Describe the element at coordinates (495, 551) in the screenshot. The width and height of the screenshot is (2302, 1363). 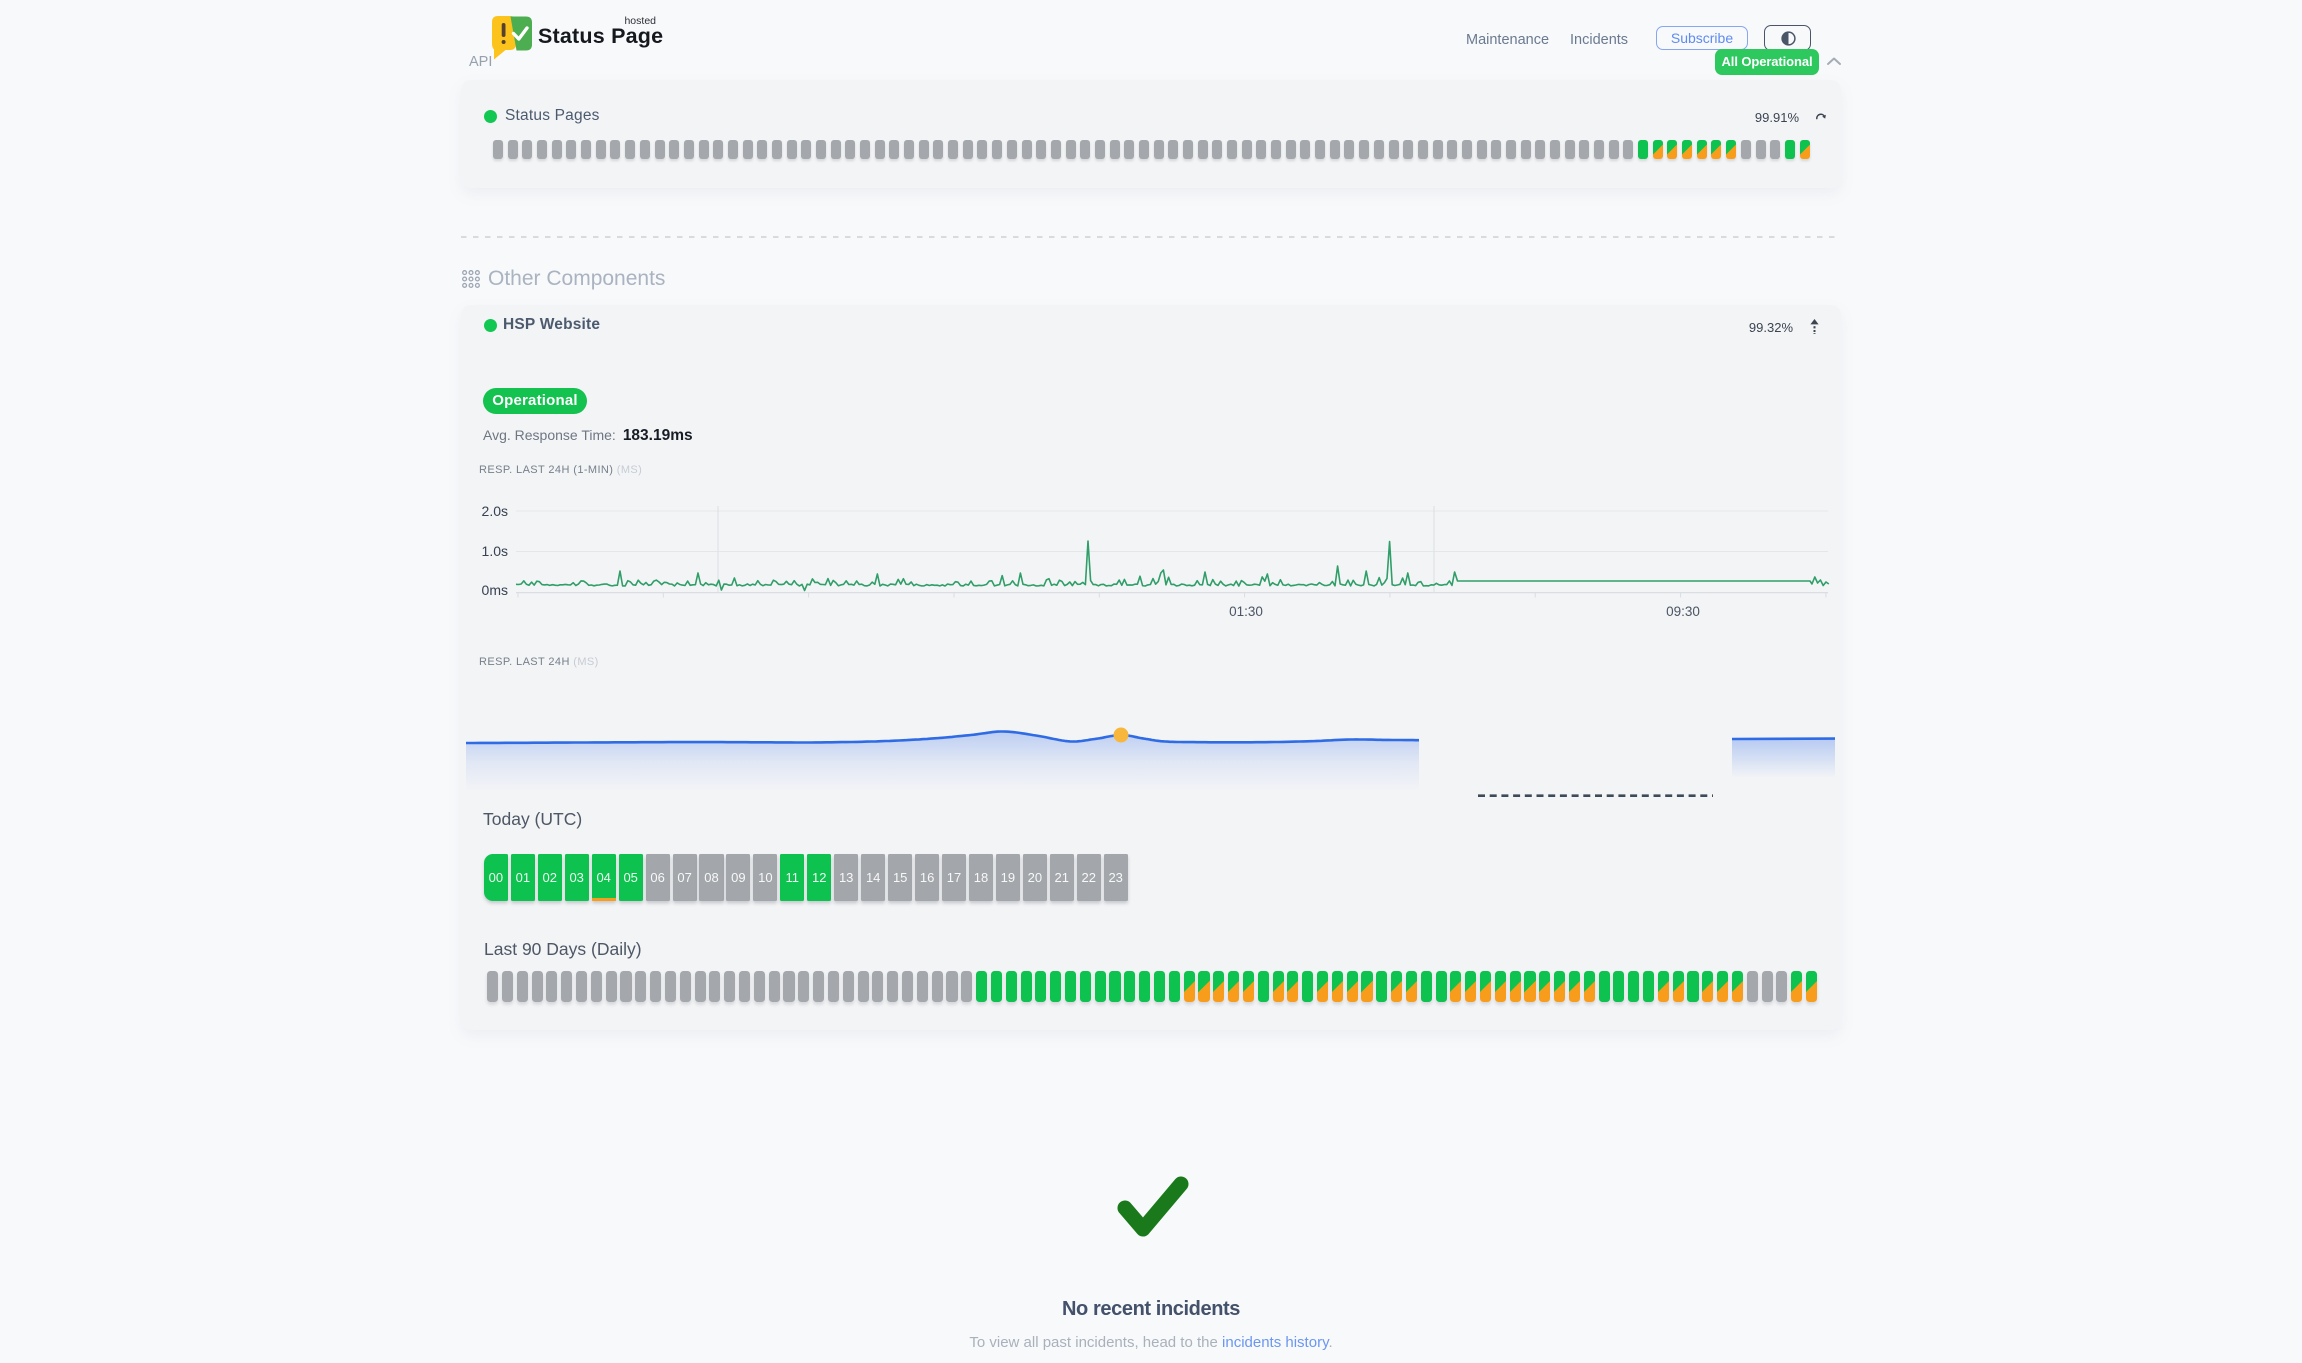
I see `svg-text: 1.0s` at that location.